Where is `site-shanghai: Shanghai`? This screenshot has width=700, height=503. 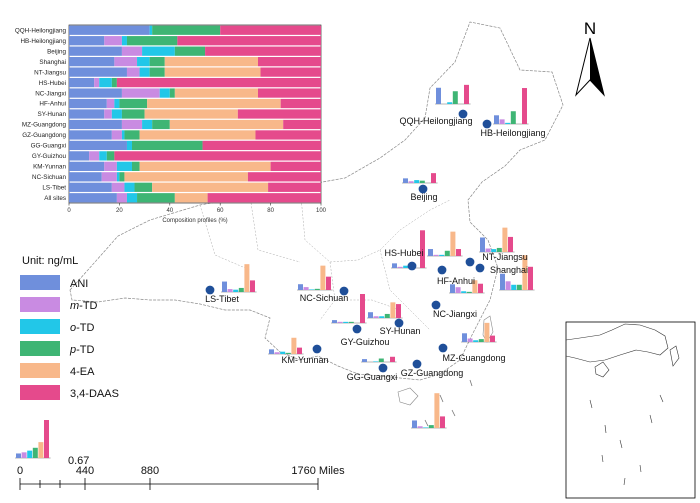
site-shanghai: Shanghai is located at coordinates (505, 273).